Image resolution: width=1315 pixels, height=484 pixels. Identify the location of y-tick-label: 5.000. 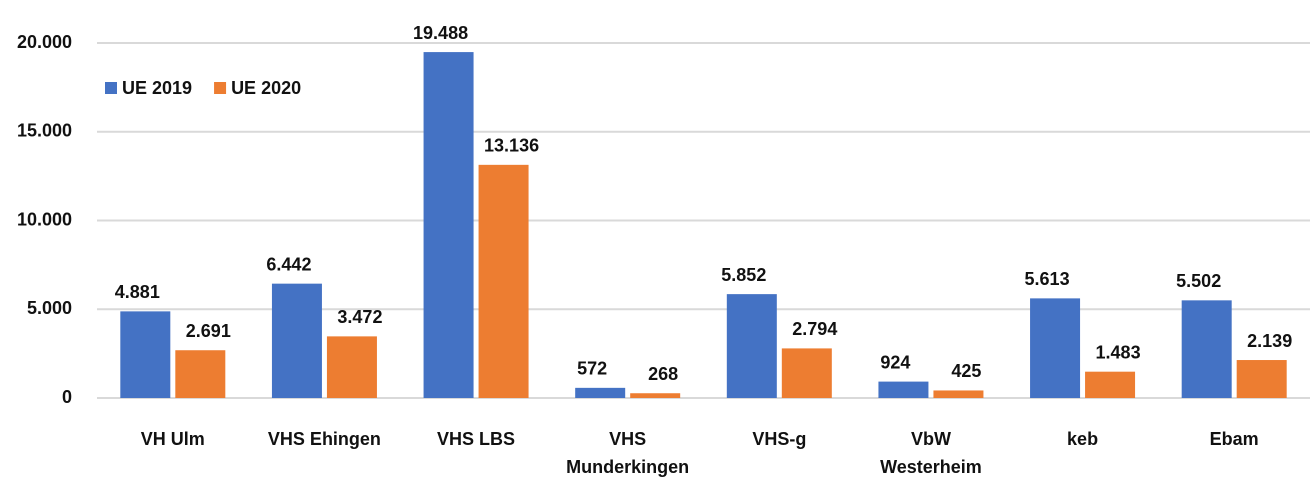
(49, 308).